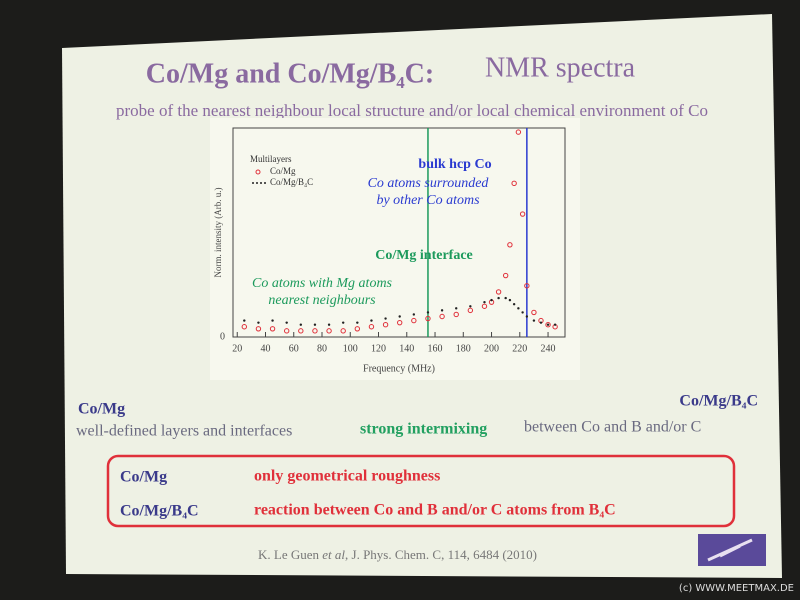 This screenshot has width=800, height=600. Describe the element at coordinates (333, 554) in the screenshot. I see `citation-part: et al` at that location.